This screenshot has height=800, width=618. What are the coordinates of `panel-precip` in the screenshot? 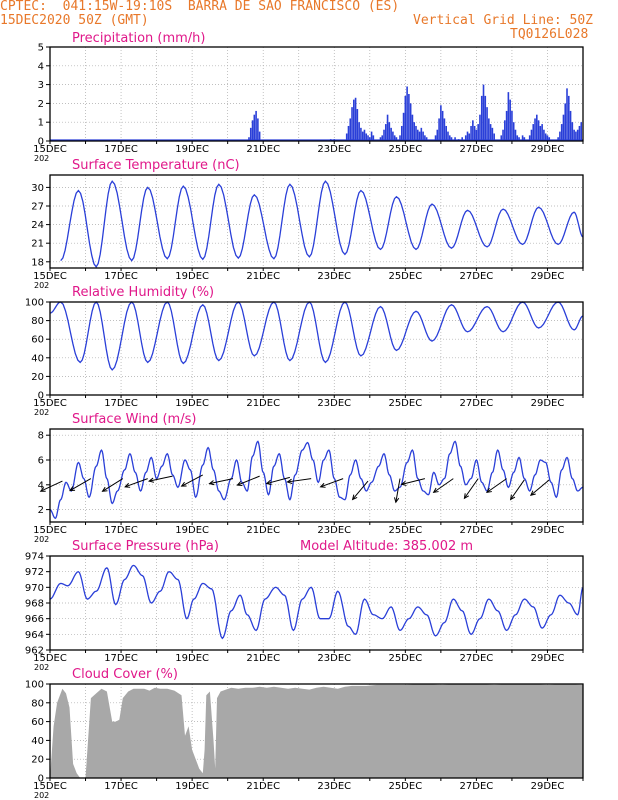 It's located at (315, 95).